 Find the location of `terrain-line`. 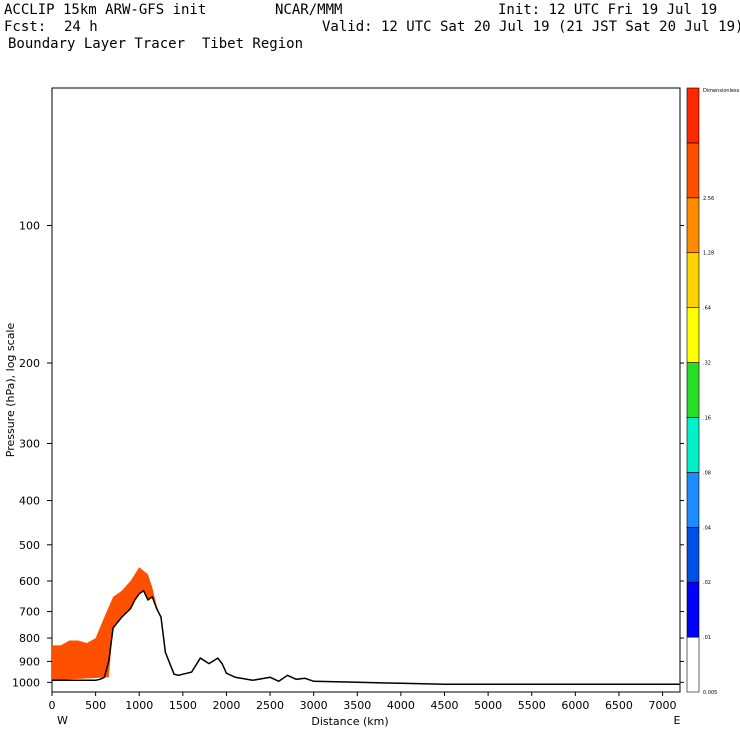

terrain-line is located at coordinates (366, 637).